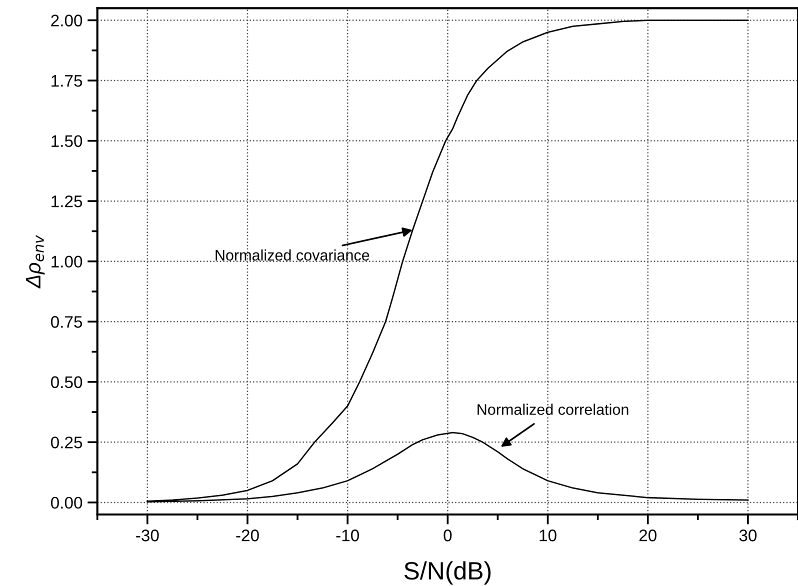  What do you see at coordinates (448, 536) in the screenshot?
I see `x-tick-label: 0` at bounding box center [448, 536].